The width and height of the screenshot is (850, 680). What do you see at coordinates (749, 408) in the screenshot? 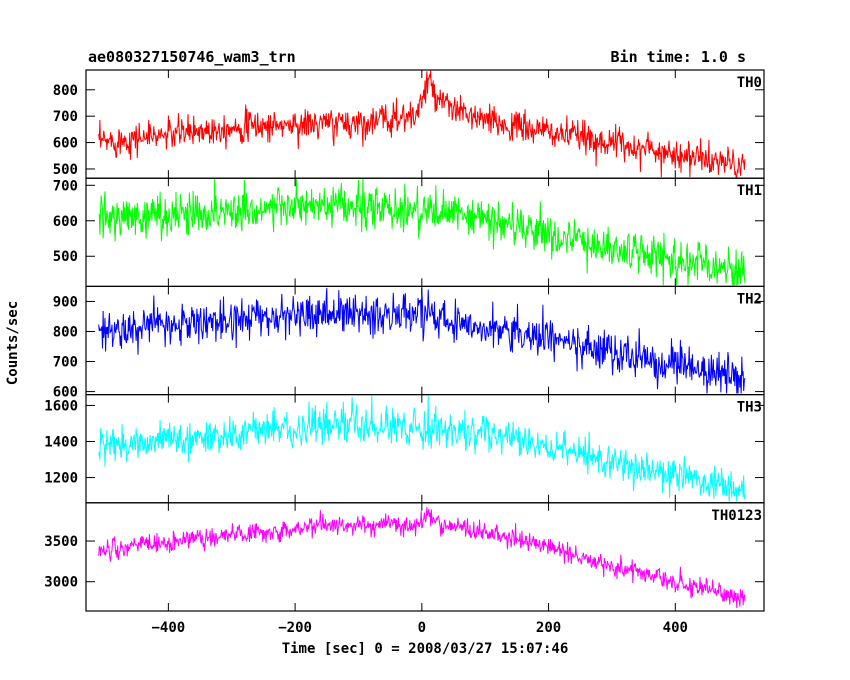
I see `panel-label-th3: TH3` at bounding box center [749, 408].